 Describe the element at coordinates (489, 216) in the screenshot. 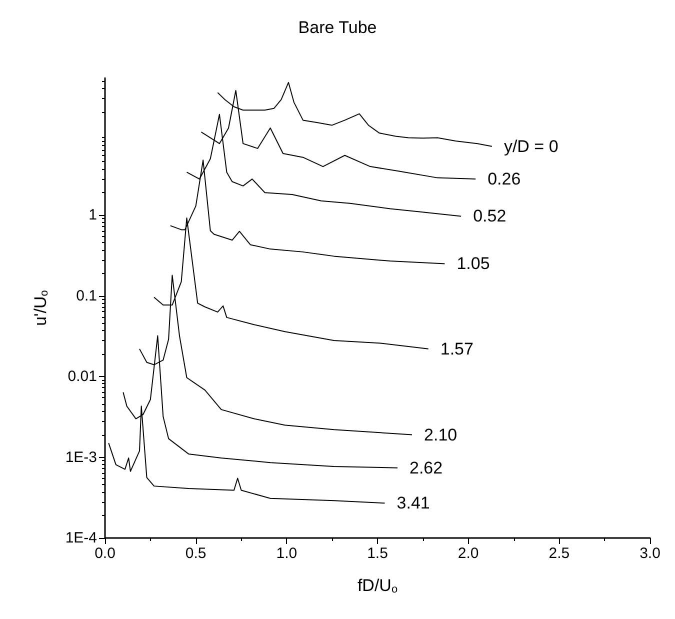

I see `series-label: 0.52` at that location.